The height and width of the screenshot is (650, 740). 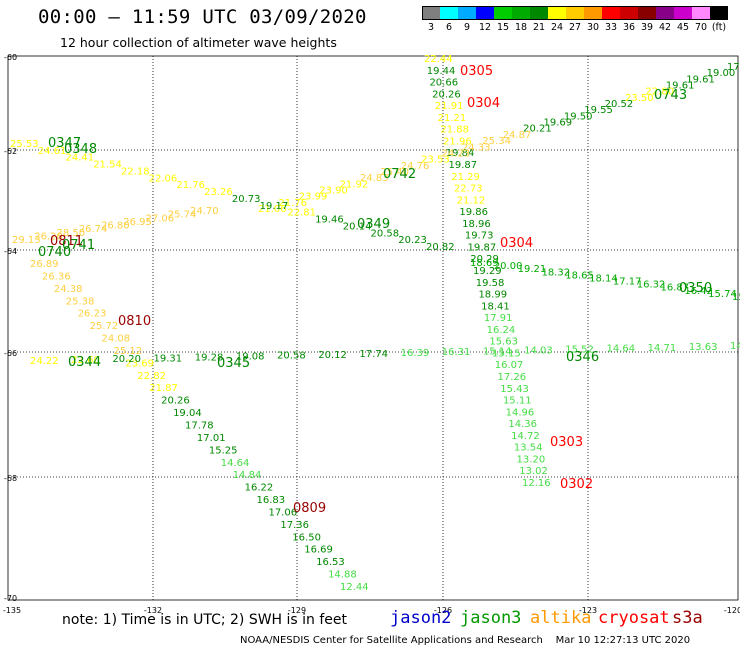 I want to click on track-value-0305: 13.02, so click(x=533, y=471).